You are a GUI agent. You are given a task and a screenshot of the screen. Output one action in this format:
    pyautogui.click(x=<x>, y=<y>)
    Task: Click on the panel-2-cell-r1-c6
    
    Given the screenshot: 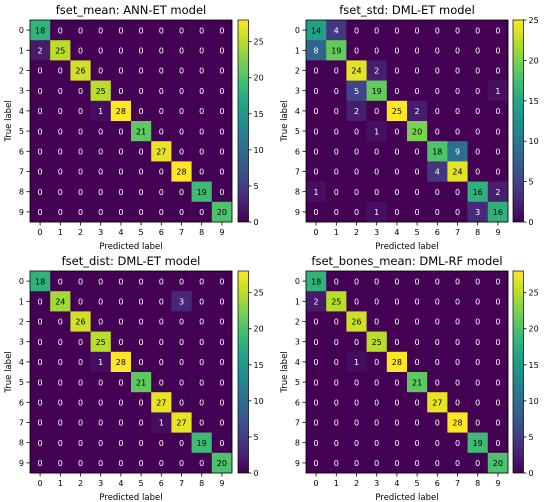 What is the action you would take?
    pyautogui.click(x=437, y=50)
    